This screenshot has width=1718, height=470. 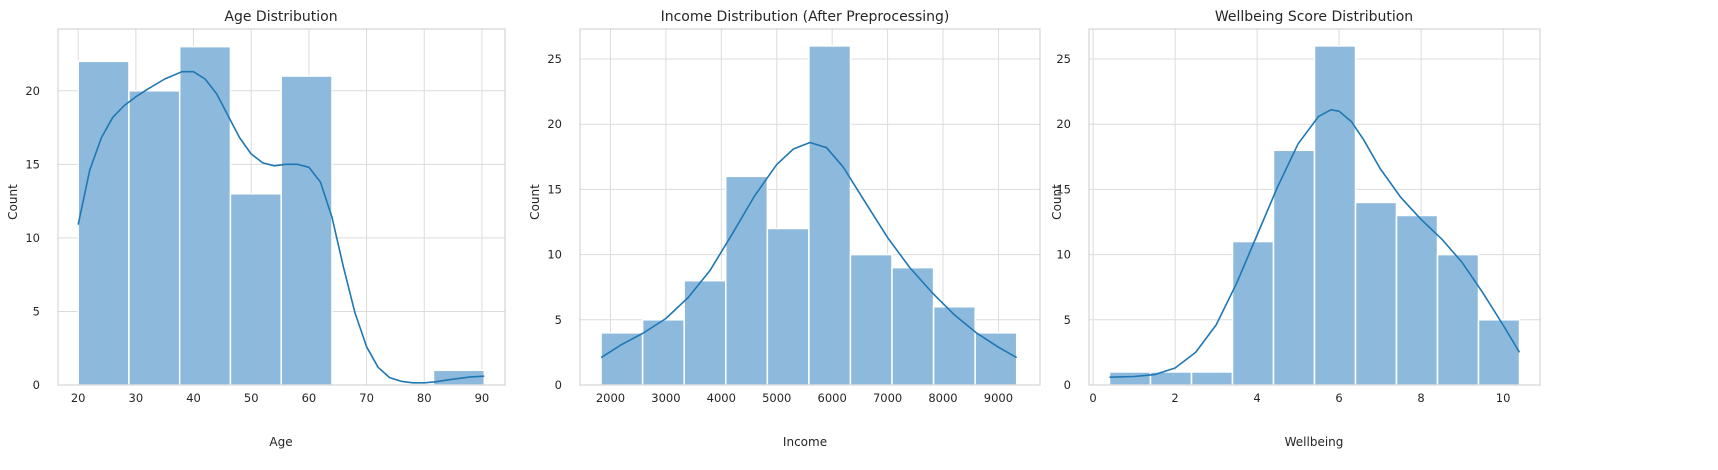 What do you see at coordinates (1314, 442) in the screenshot?
I see `x-axis-label: Wellbeing` at bounding box center [1314, 442].